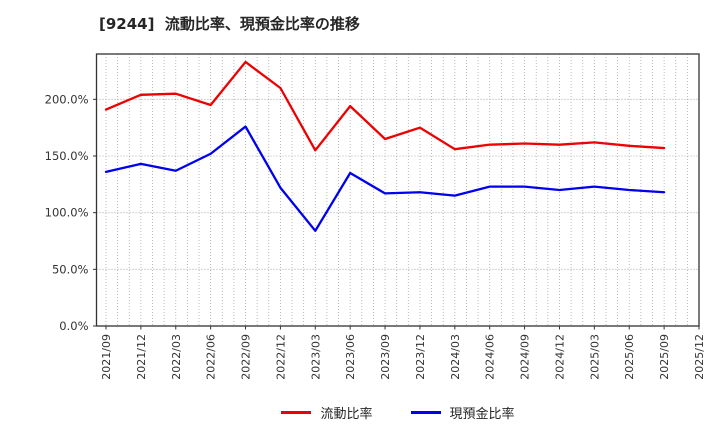 This screenshot has width=720, height=440. What do you see at coordinates (482, 414) in the screenshot?
I see `legend-label-cash-ratio: 現預金比率` at bounding box center [482, 414].